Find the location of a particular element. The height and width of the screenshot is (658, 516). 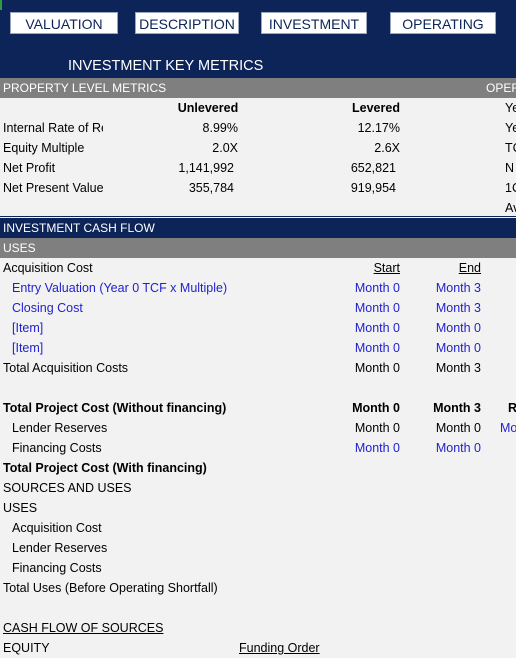

metric-unlevered-value: 8.99% is located at coordinates (220, 128).